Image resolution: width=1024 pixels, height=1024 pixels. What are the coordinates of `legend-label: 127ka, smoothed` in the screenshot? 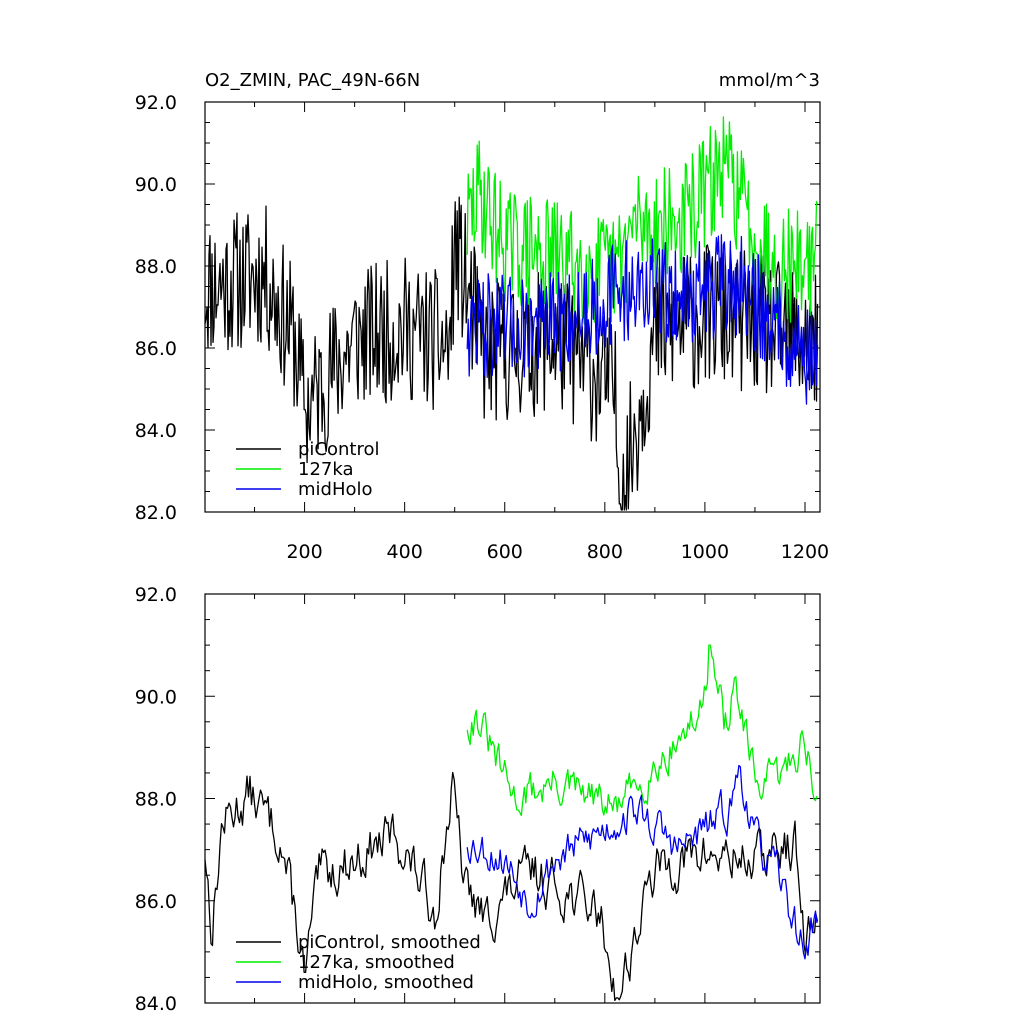 It's located at (376, 962).